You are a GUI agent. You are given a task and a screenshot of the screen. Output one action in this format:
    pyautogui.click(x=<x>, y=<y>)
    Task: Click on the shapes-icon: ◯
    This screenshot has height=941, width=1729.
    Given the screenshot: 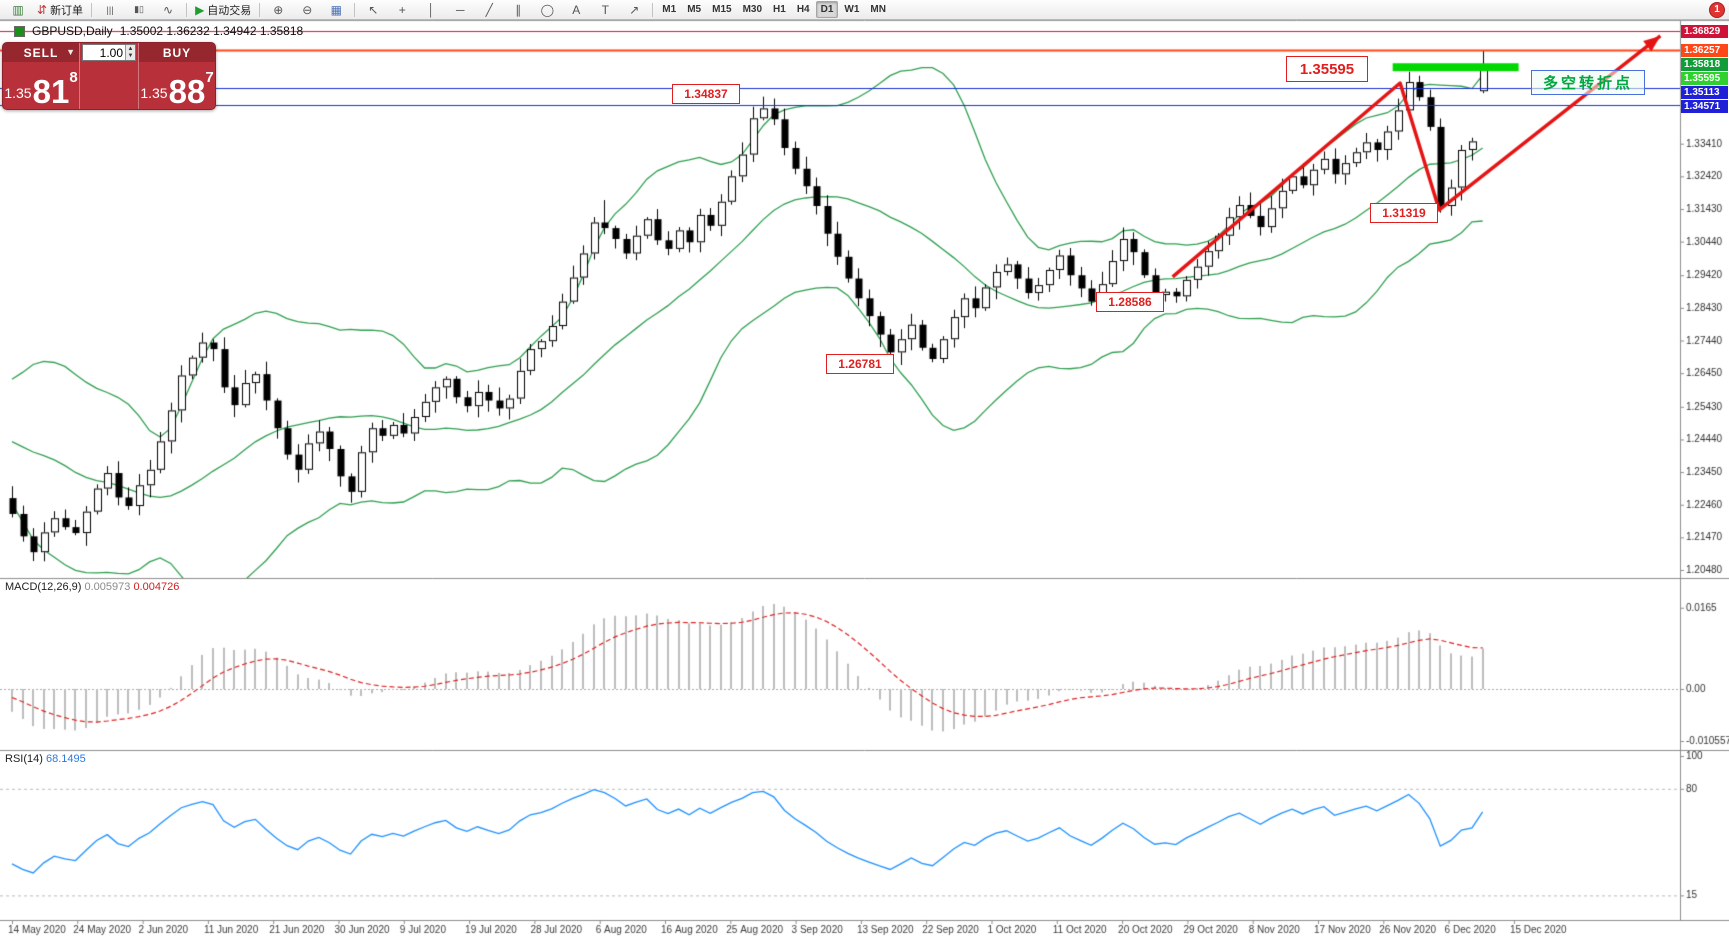 What is the action you would take?
    pyautogui.click(x=547, y=9)
    